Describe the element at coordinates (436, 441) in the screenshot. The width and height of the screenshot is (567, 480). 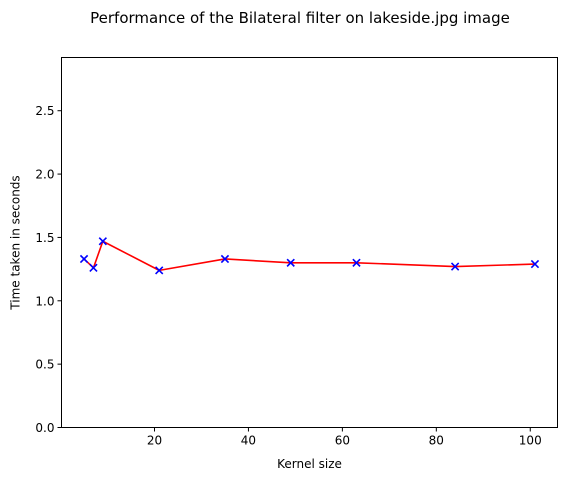
I see `x-tick-label: 80` at that location.